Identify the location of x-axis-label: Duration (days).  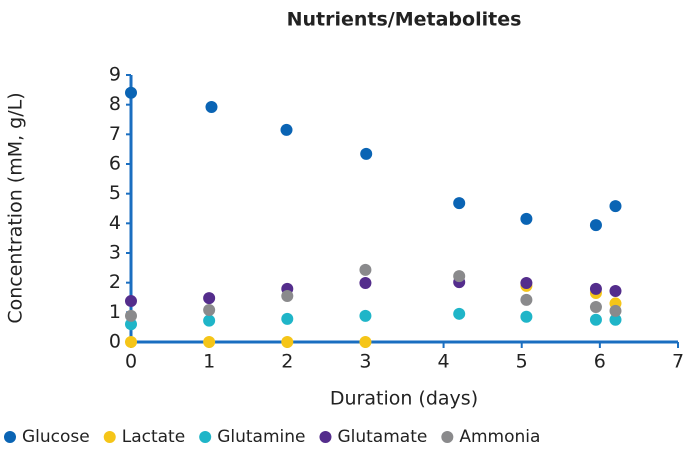
(404, 399).